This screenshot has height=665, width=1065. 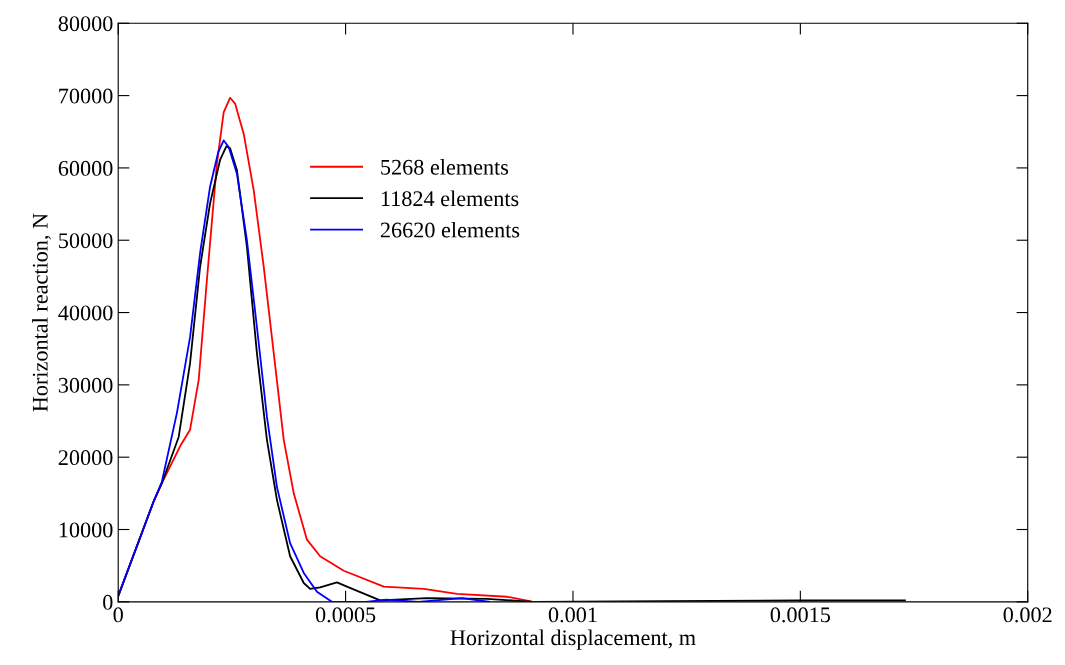 I want to click on y-tick-label: 40000, so click(x=85, y=313).